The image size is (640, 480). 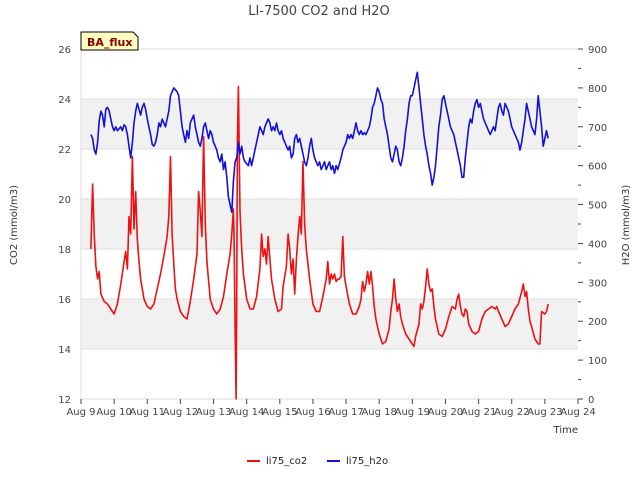 I want to click on y-right-tick-label: 400, so click(x=597, y=244).